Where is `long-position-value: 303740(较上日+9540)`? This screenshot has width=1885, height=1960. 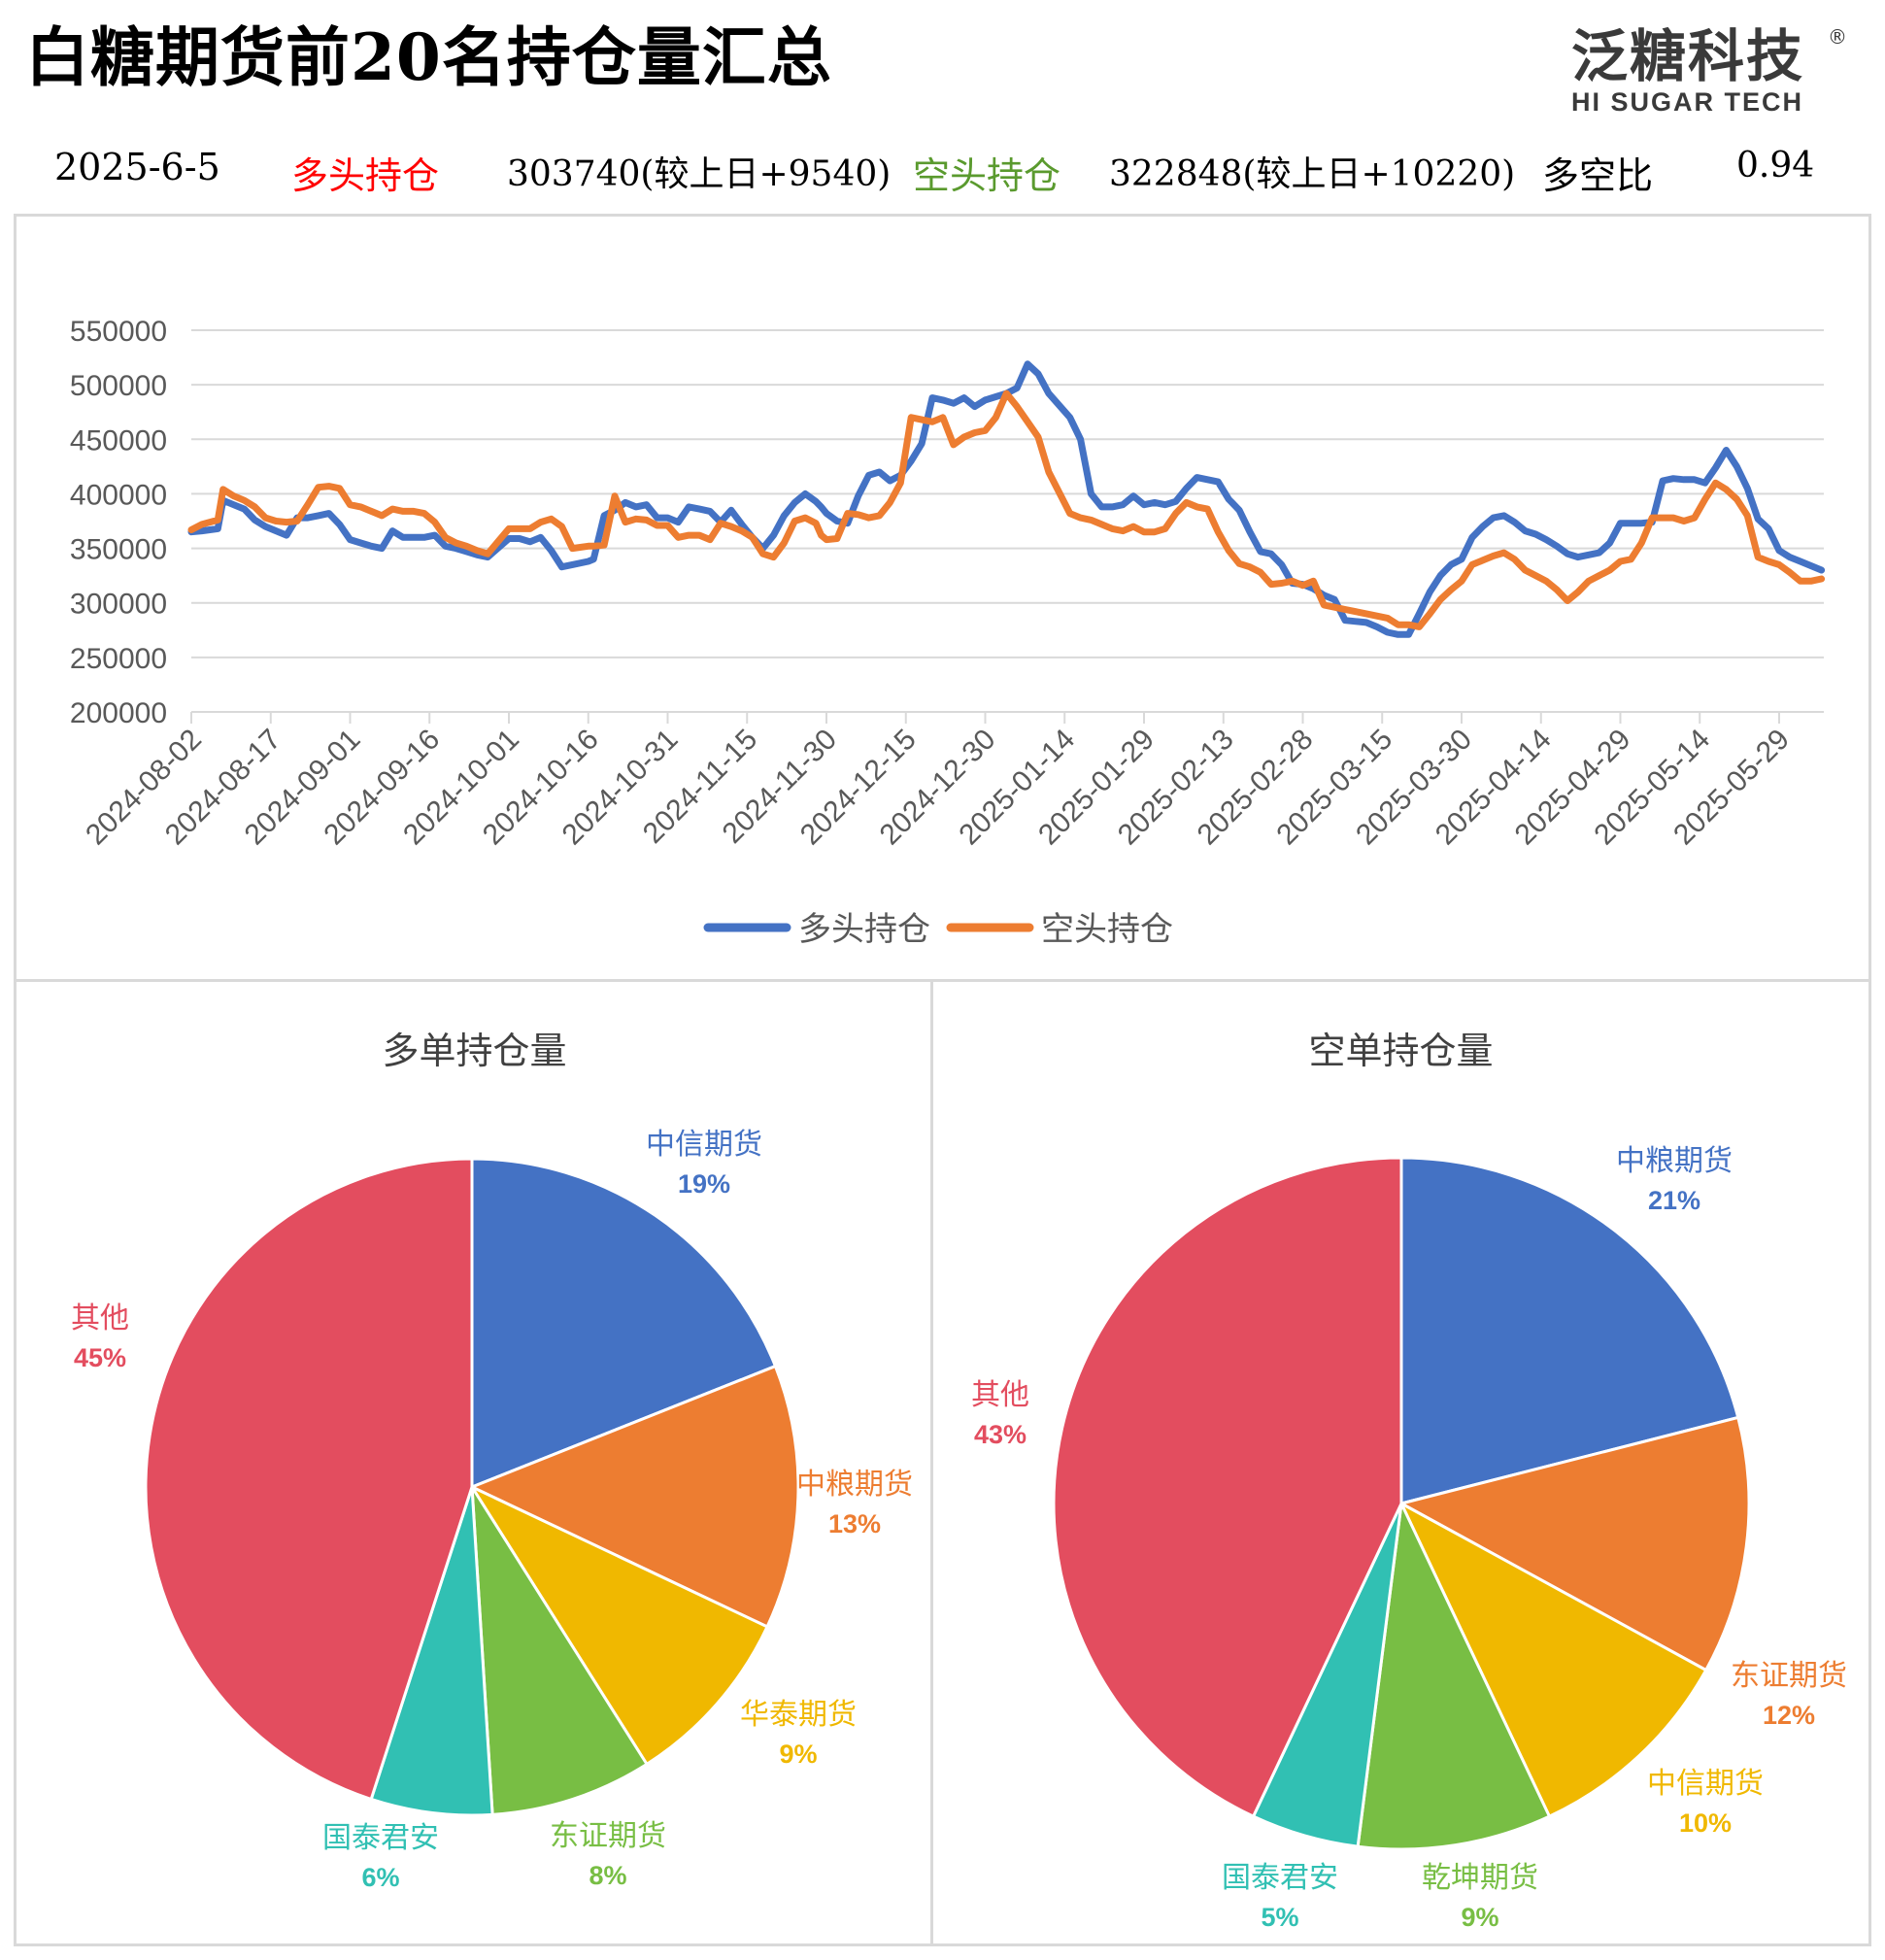 long-position-value: 303740(较上日+9540) is located at coordinates (699, 174).